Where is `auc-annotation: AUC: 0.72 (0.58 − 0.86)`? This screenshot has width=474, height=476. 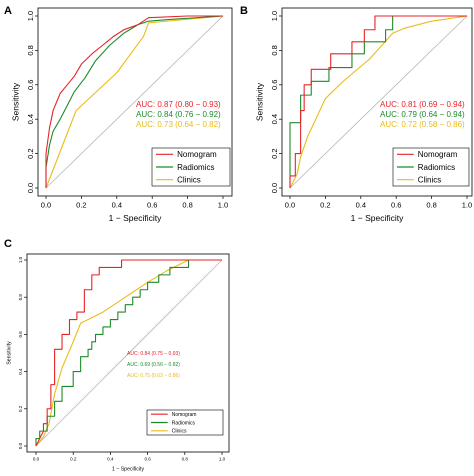 auc-annotation: AUC: 0.72 (0.58 − 0.86) is located at coordinates (422, 124).